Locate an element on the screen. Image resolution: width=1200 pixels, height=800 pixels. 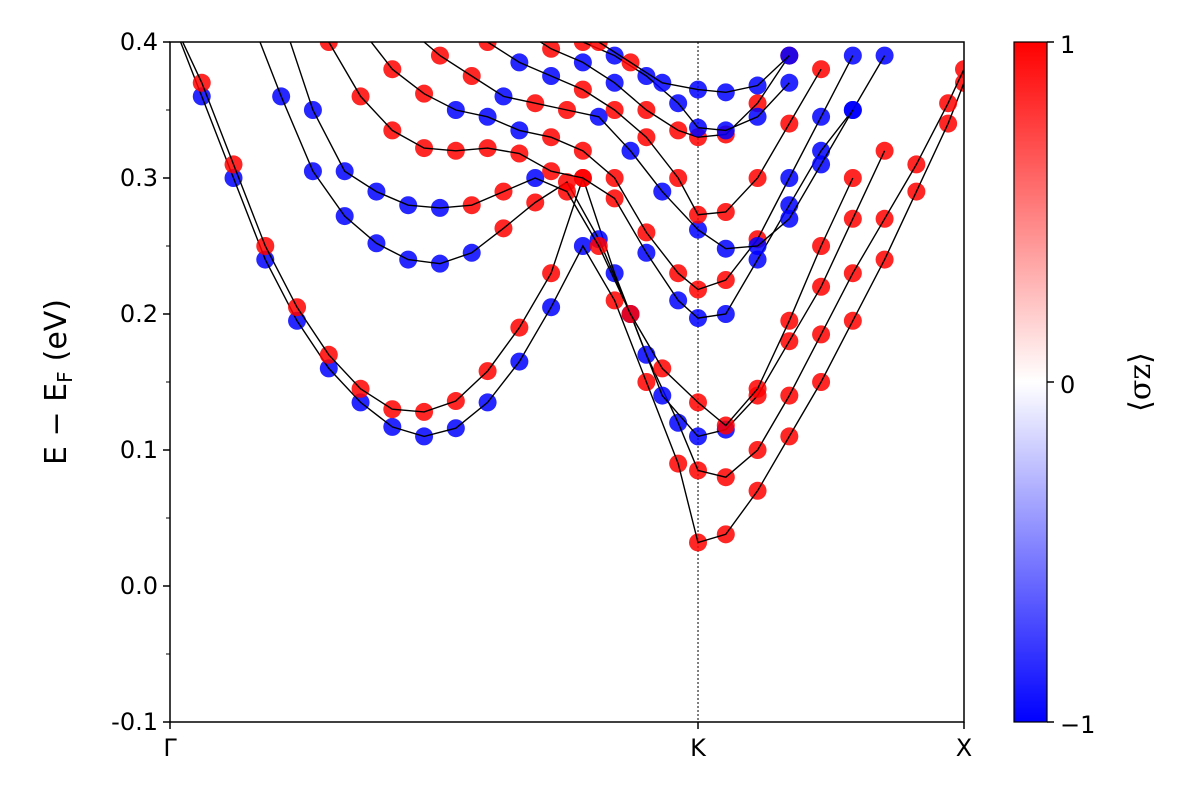
colorbar-gradient is located at coordinates (1030, 382).